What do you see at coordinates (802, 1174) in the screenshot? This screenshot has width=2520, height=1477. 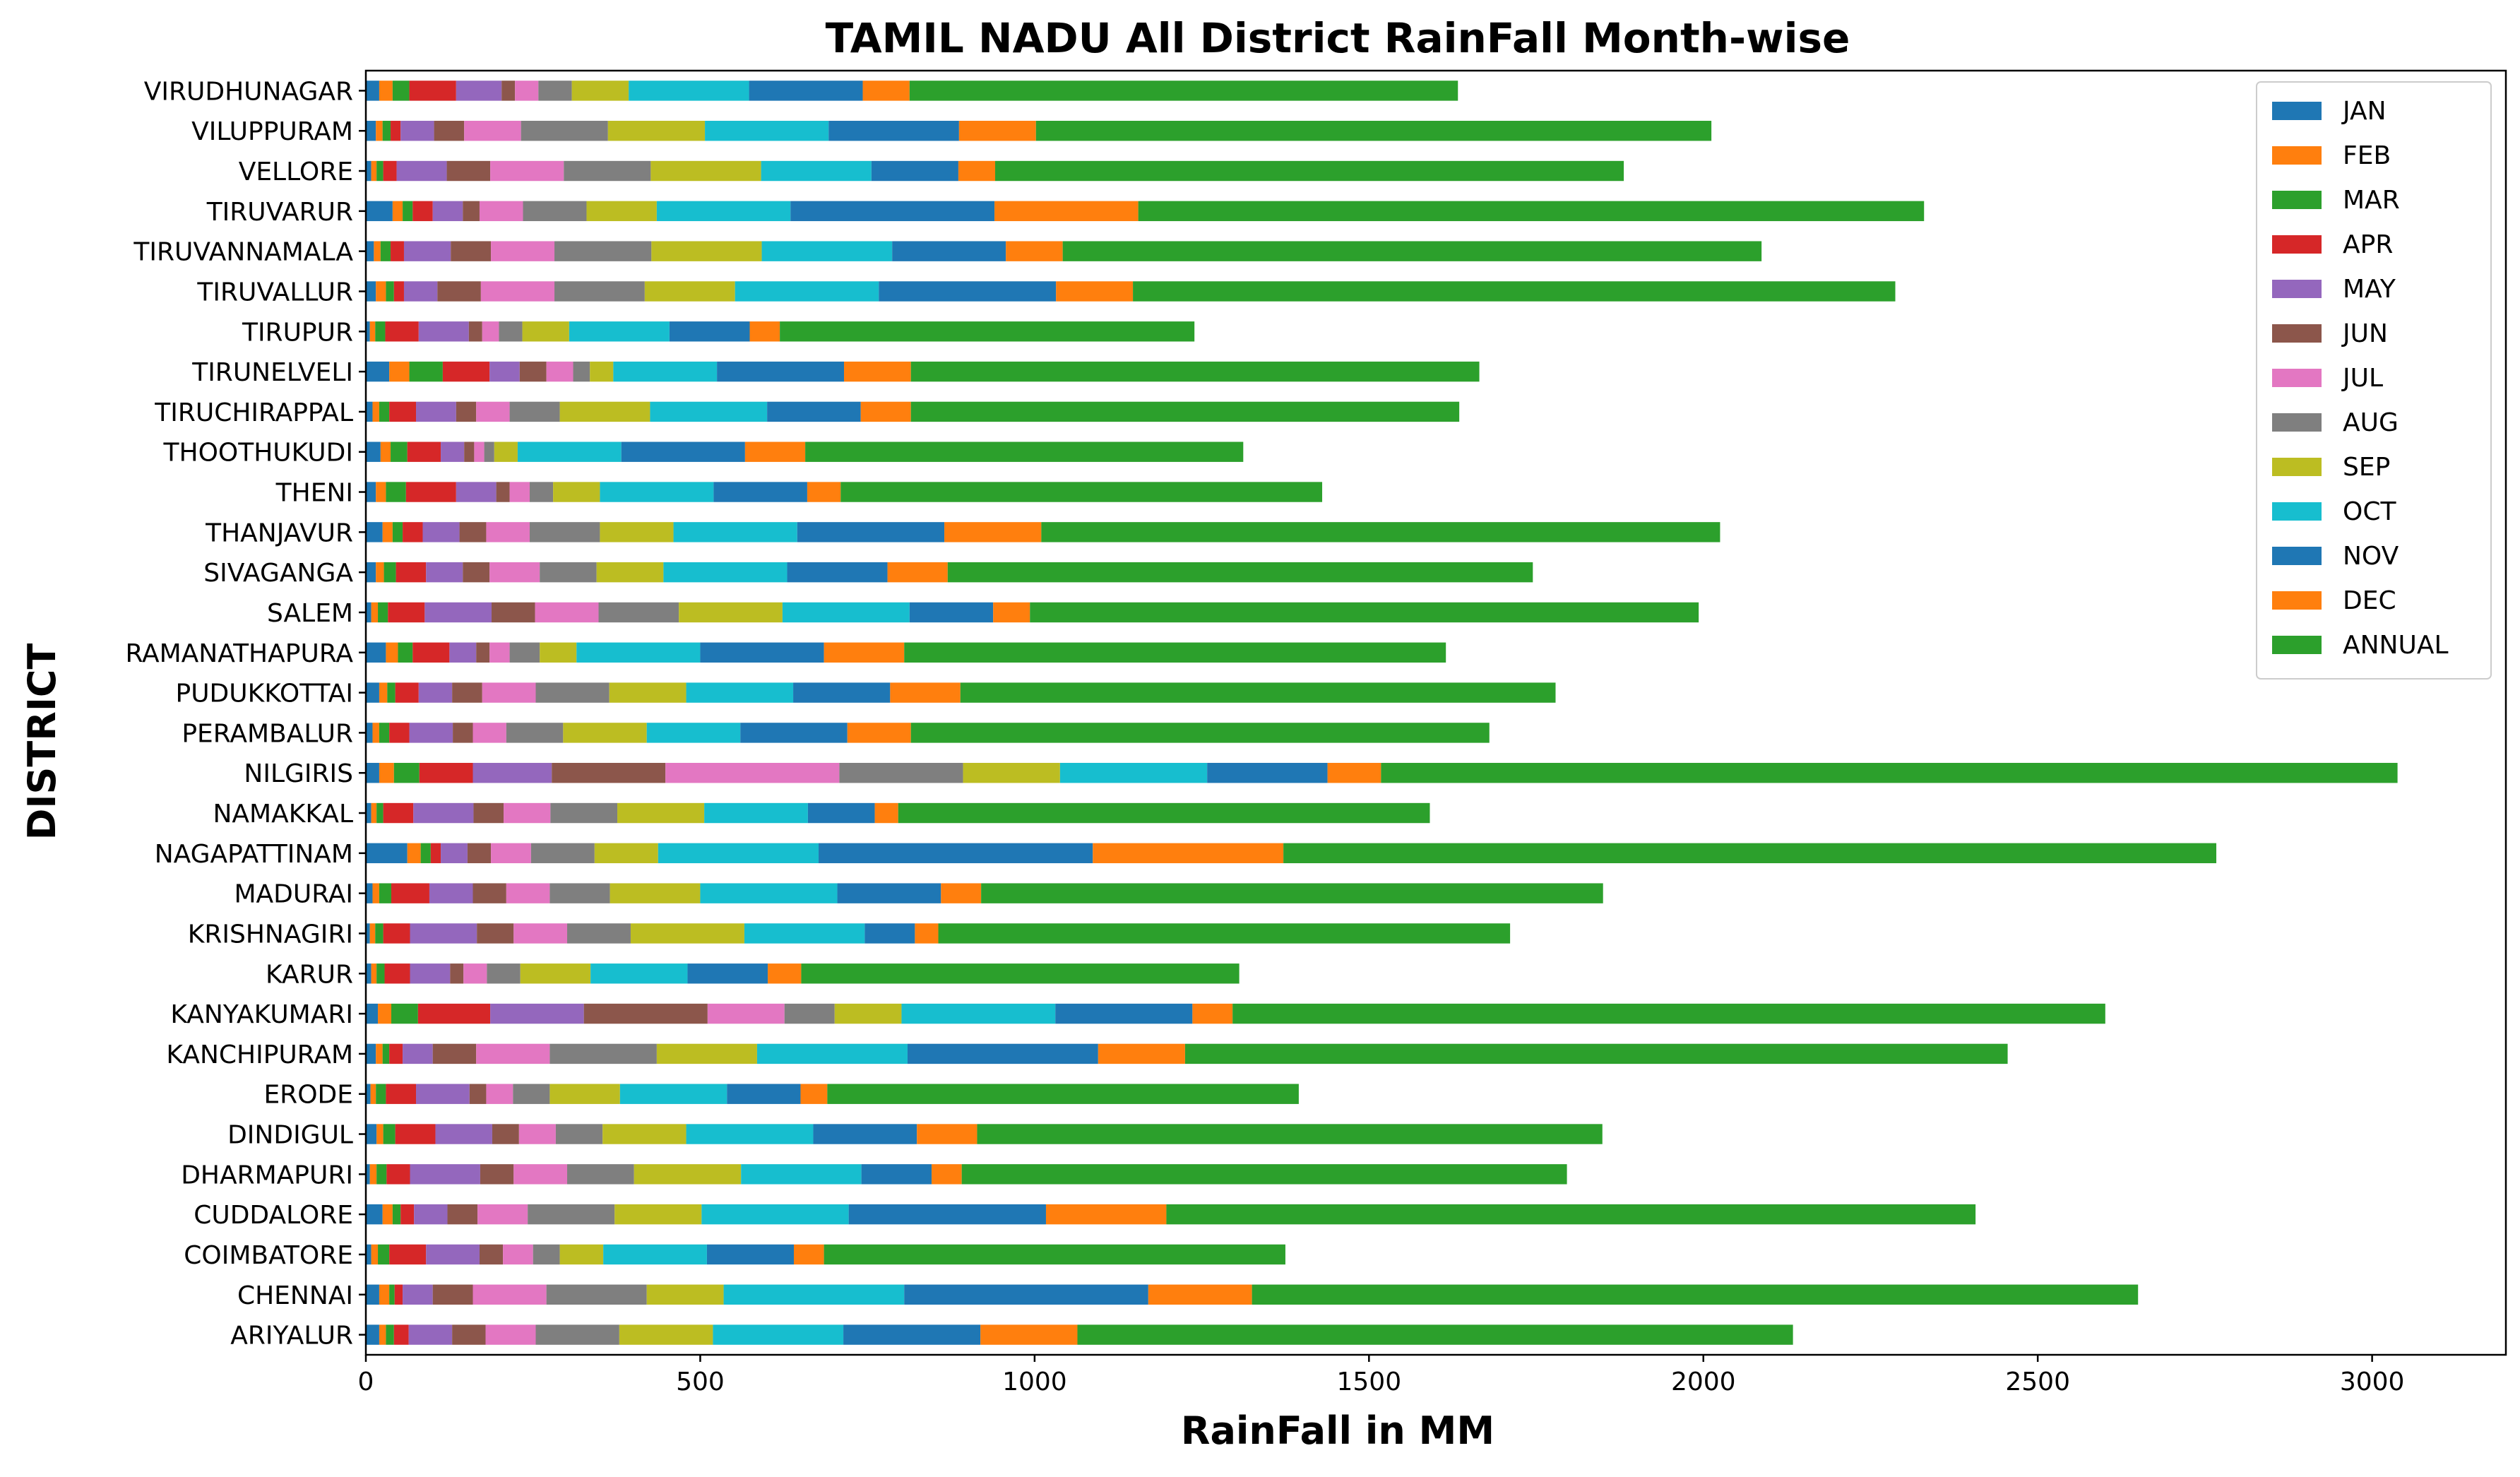 I see `bar-dharmapuri-oct` at bounding box center [802, 1174].